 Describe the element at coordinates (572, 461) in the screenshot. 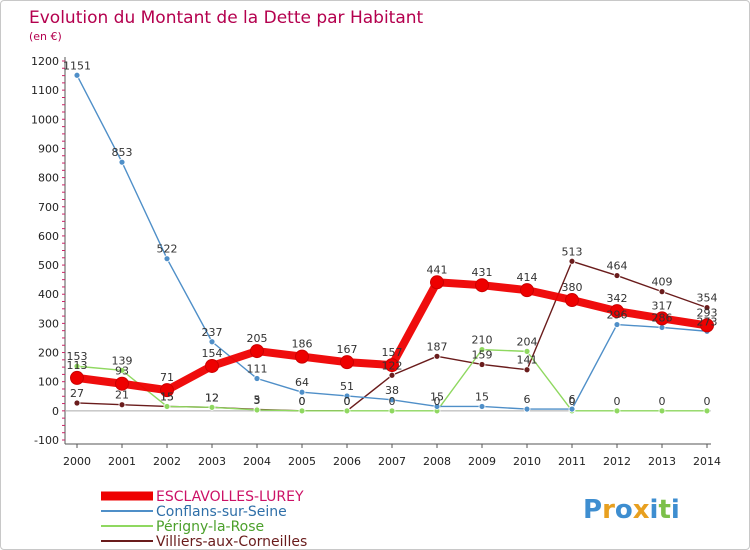

I see `x-tick-label: 2011` at that location.